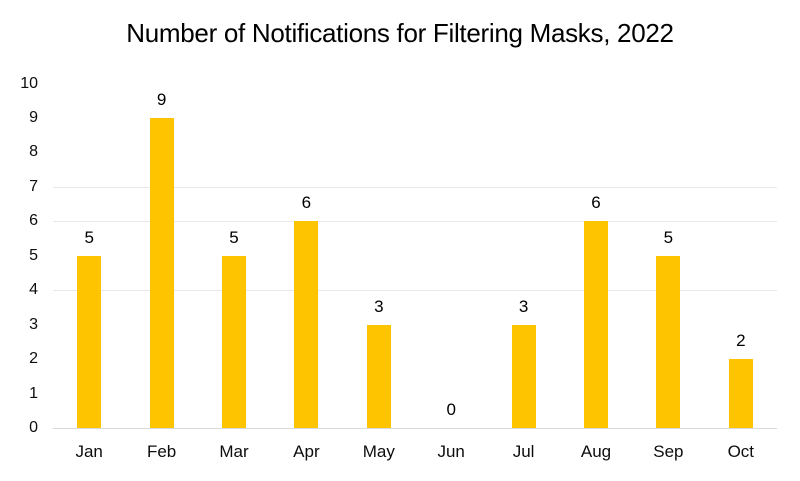  I want to click on y-axis-tick-label: 7, so click(33, 186).